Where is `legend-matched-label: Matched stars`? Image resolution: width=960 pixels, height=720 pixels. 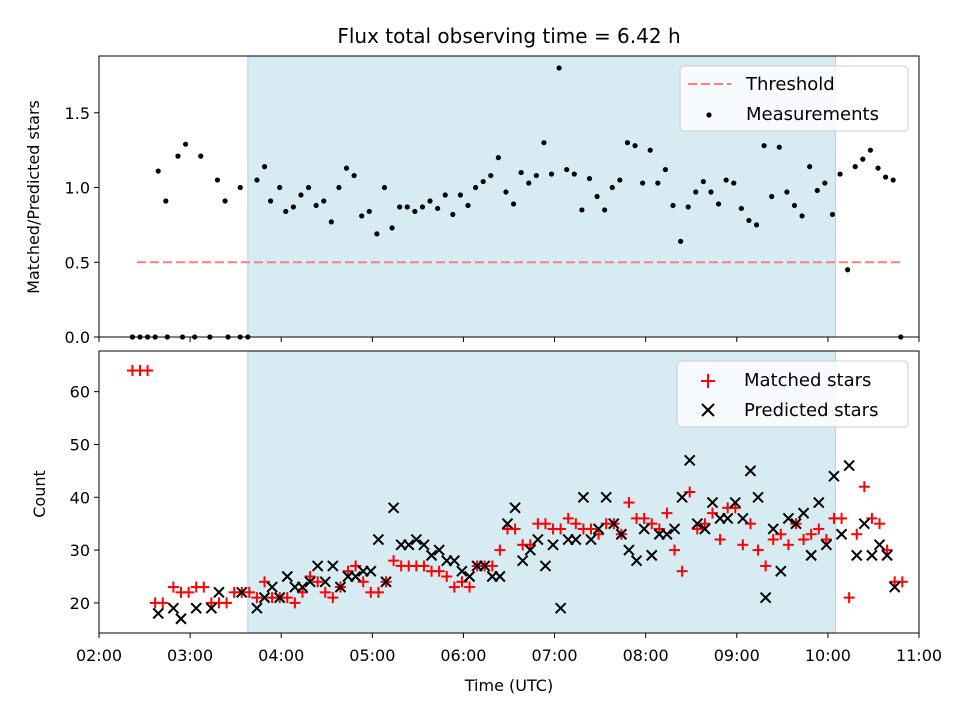 legend-matched-label: Matched stars is located at coordinates (807, 380).